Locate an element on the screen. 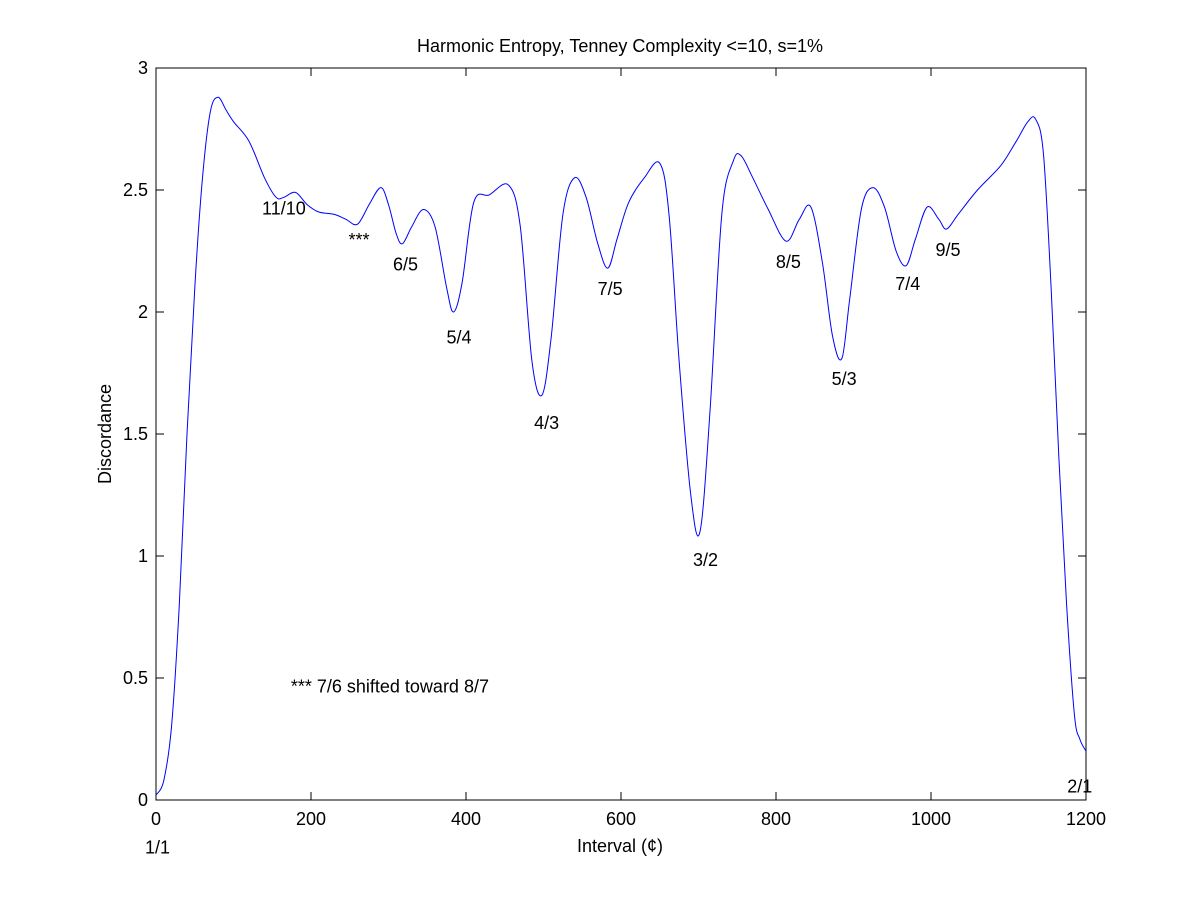 The width and height of the screenshot is (1200, 905). y-tick-label: 1 is located at coordinates (143, 556).